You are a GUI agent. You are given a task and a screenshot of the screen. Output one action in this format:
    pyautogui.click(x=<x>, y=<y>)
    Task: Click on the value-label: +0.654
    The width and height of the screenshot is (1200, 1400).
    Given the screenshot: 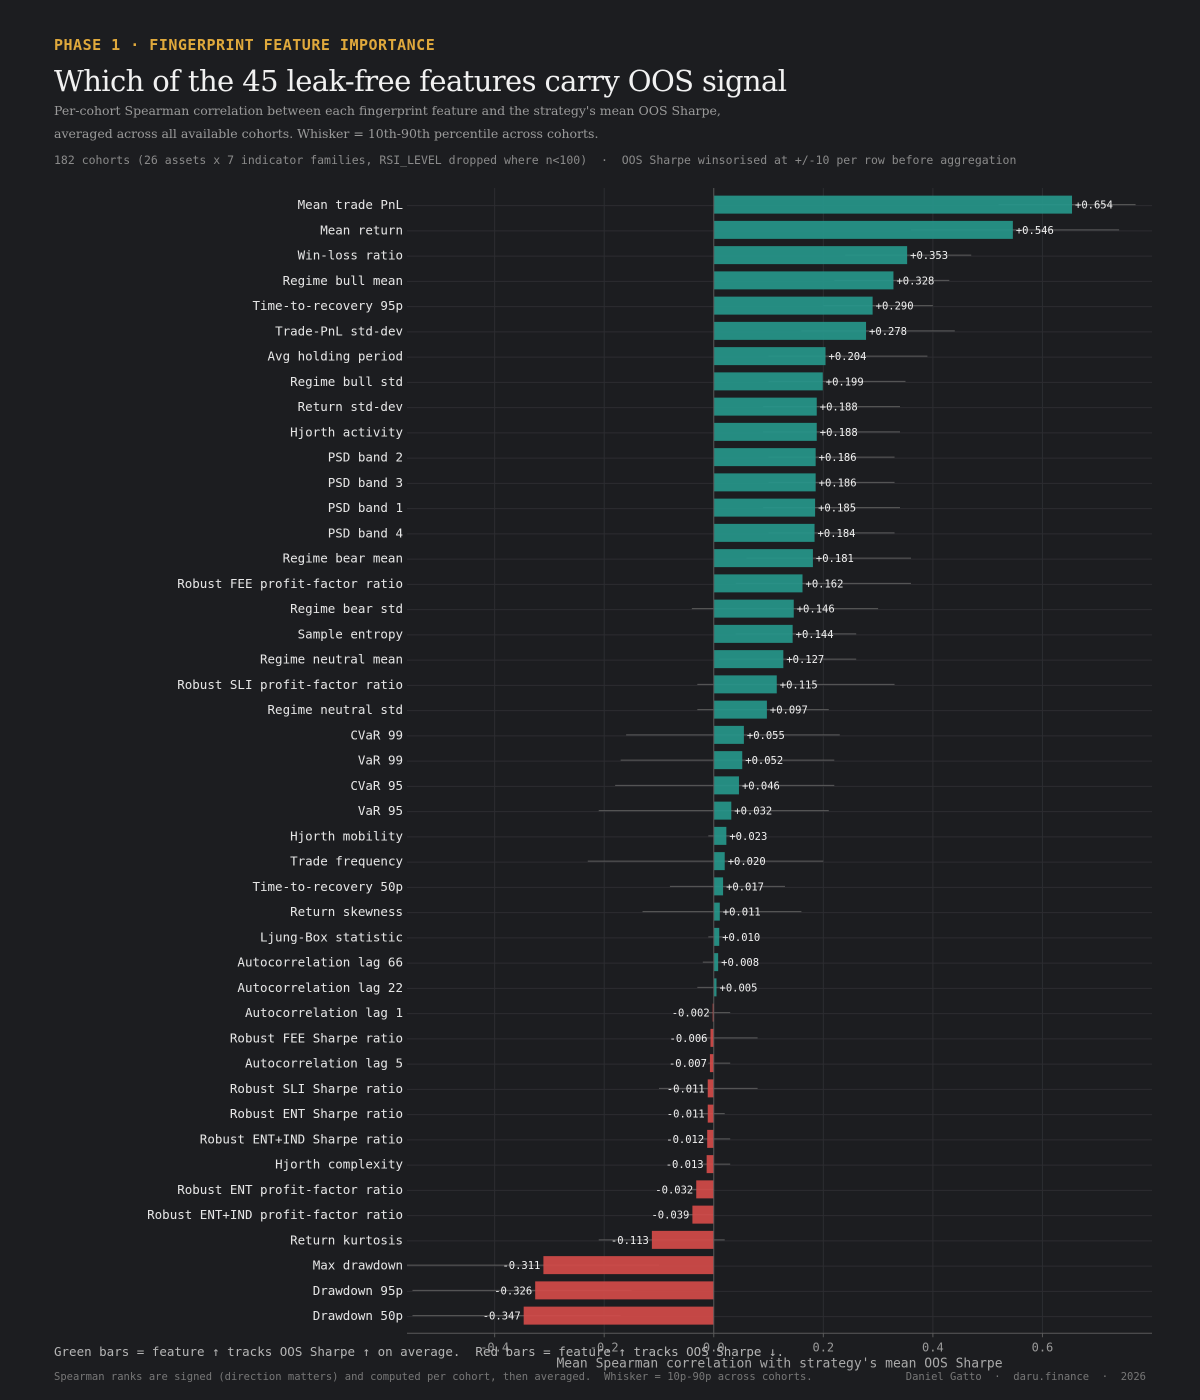 What is the action you would take?
    pyautogui.click(x=1094, y=206)
    